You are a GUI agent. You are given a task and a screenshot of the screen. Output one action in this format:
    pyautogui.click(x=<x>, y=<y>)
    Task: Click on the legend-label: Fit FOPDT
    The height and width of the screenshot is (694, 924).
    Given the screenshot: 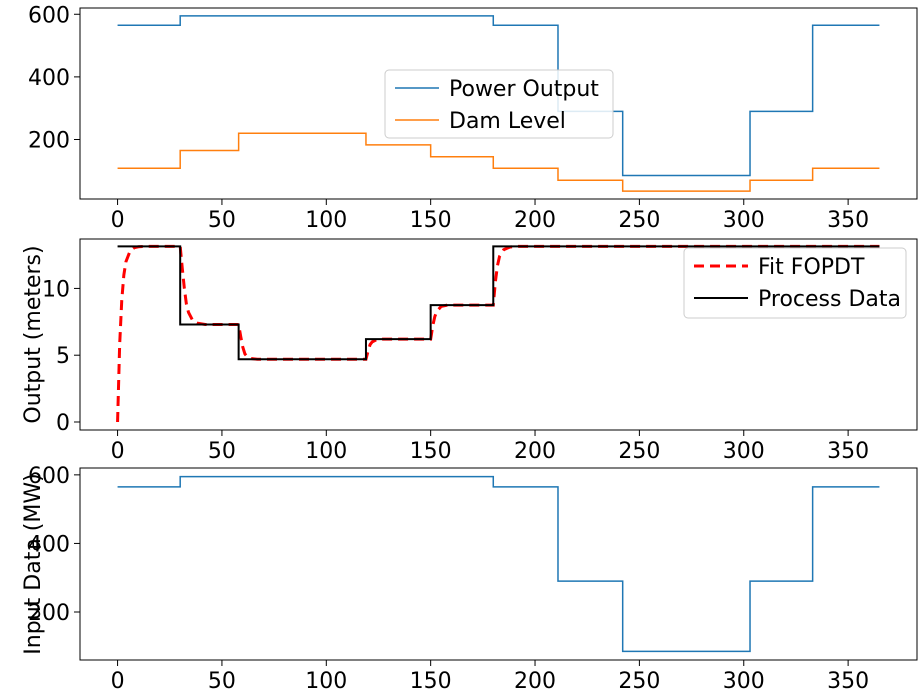 What is the action you would take?
    pyautogui.click(x=811, y=267)
    